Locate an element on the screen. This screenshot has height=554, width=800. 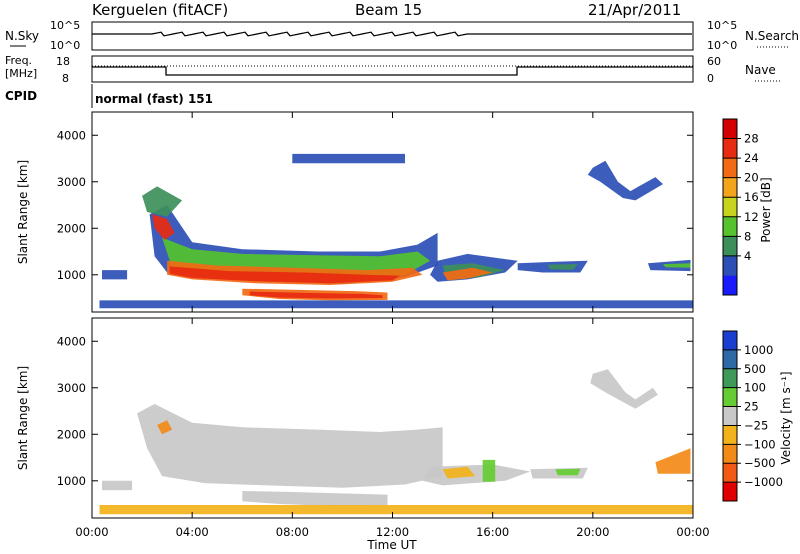
power-y-tick-label-3: 4000 is located at coordinates (71, 135).